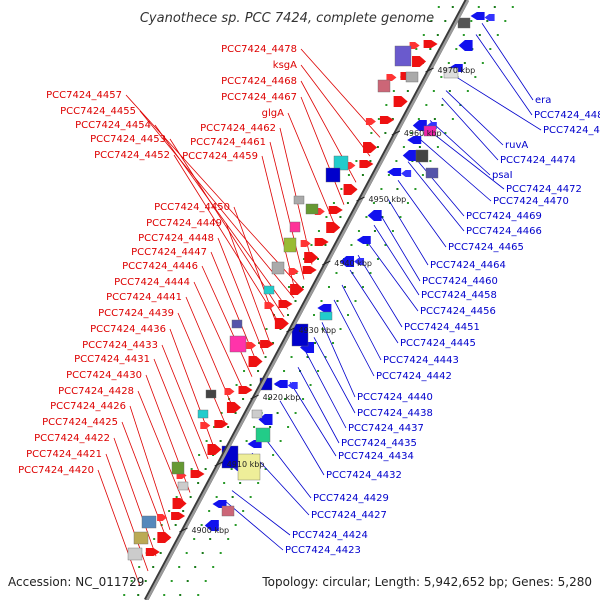 The width and height of the screenshot is (600, 600). I want to click on gene-label-right: era, so click(543, 100).